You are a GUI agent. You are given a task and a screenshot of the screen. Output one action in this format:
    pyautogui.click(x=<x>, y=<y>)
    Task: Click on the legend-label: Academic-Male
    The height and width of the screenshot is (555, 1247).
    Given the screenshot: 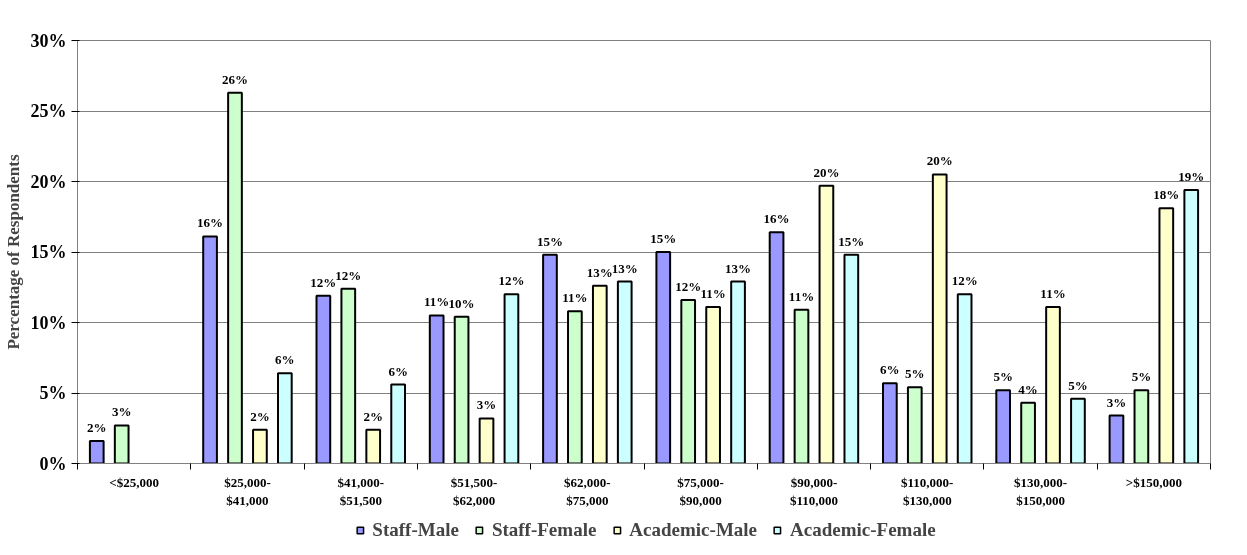 What is the action you would take?
    pyautogui.click(x=693, y=530)
    